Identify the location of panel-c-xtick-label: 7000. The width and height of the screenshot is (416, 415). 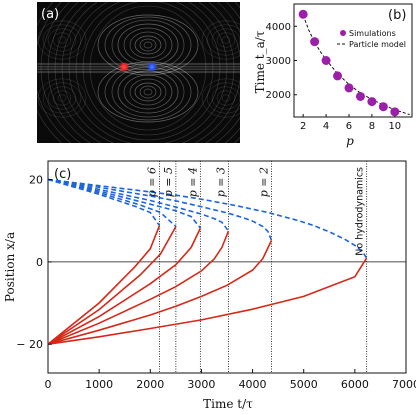
(404, 384).